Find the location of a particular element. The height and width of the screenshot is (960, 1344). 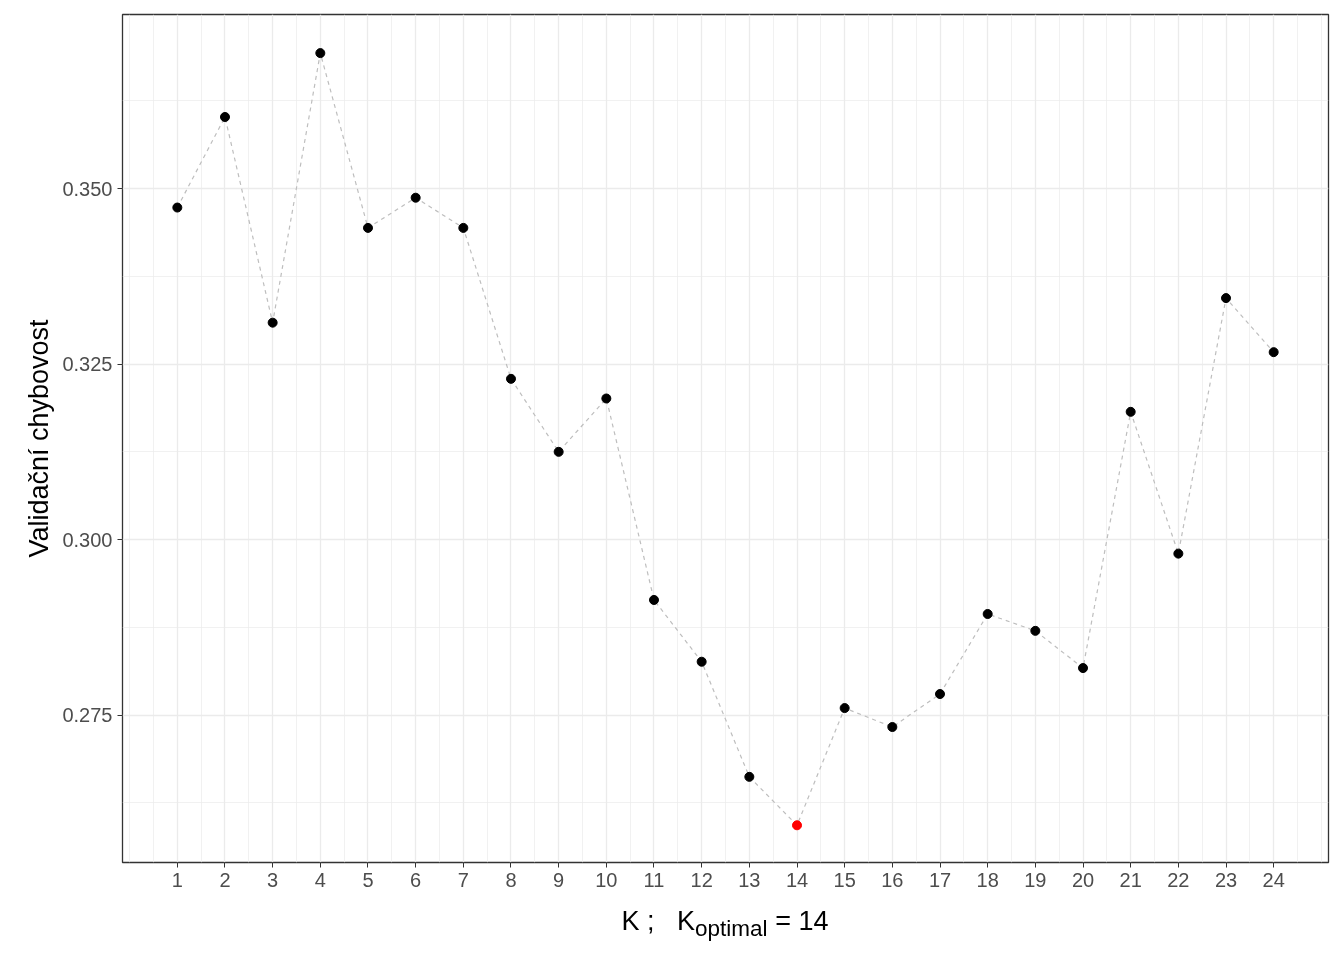

y-axis-title: Validační chybovost is located at coordinates (39, 438).